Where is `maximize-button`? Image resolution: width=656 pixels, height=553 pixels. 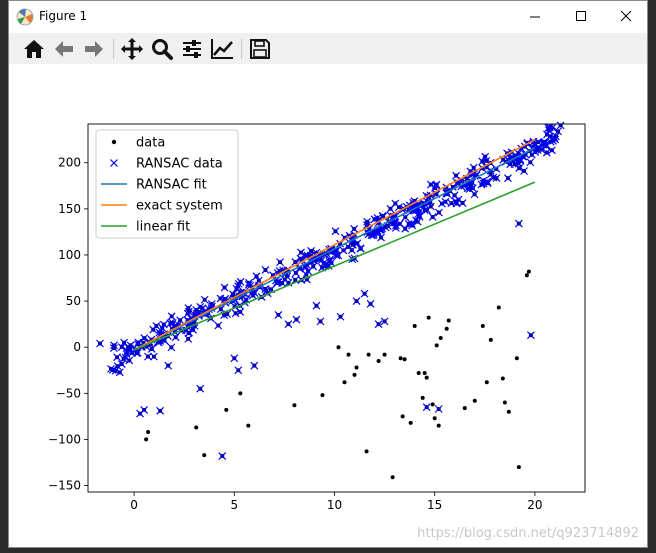 maximize-button is located at coordinates (581, 16).